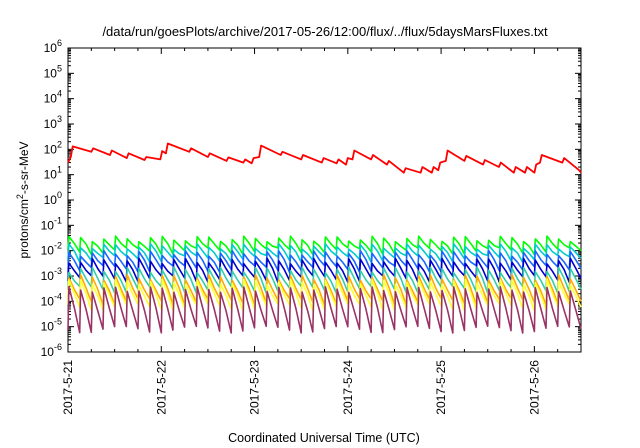 The width and height of the screenshot is (640, 448). I want to click on y-tick-label: 10³, so click(53, 122).